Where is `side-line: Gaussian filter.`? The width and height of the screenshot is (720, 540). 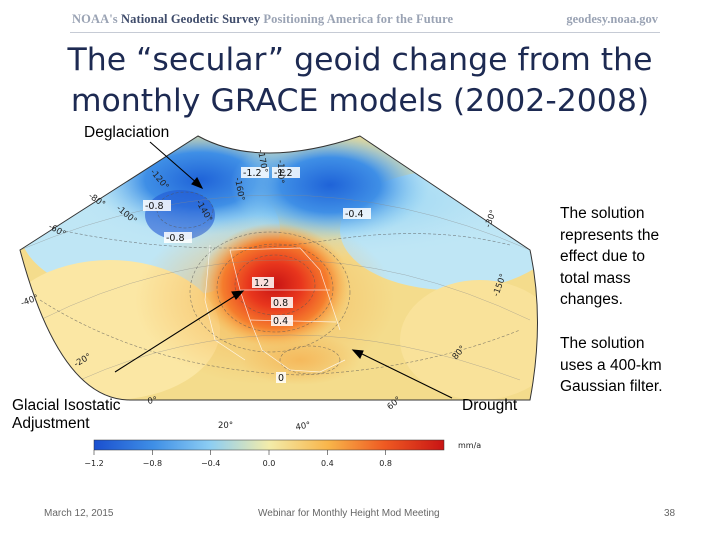
side-line: Gaussian filter. is located at coordinates (611, 386).